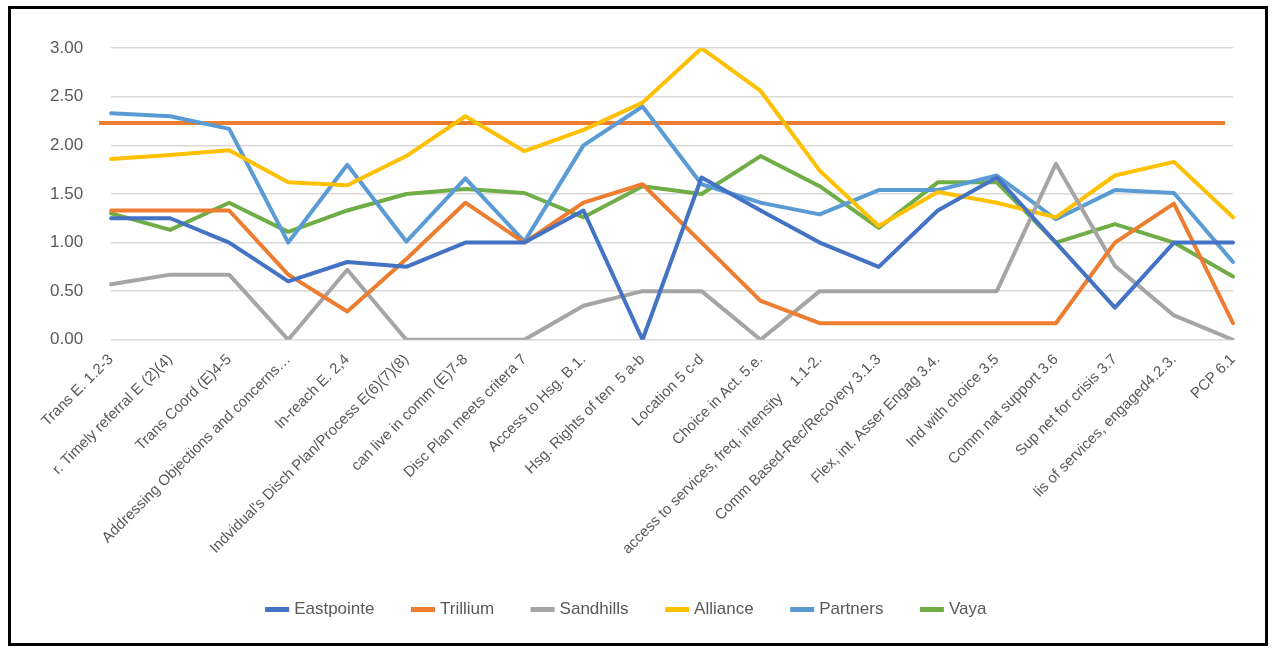 This screenshot has width=1276, height=652. I want to click on y-tick-label: 2.00, so click(66, 145).